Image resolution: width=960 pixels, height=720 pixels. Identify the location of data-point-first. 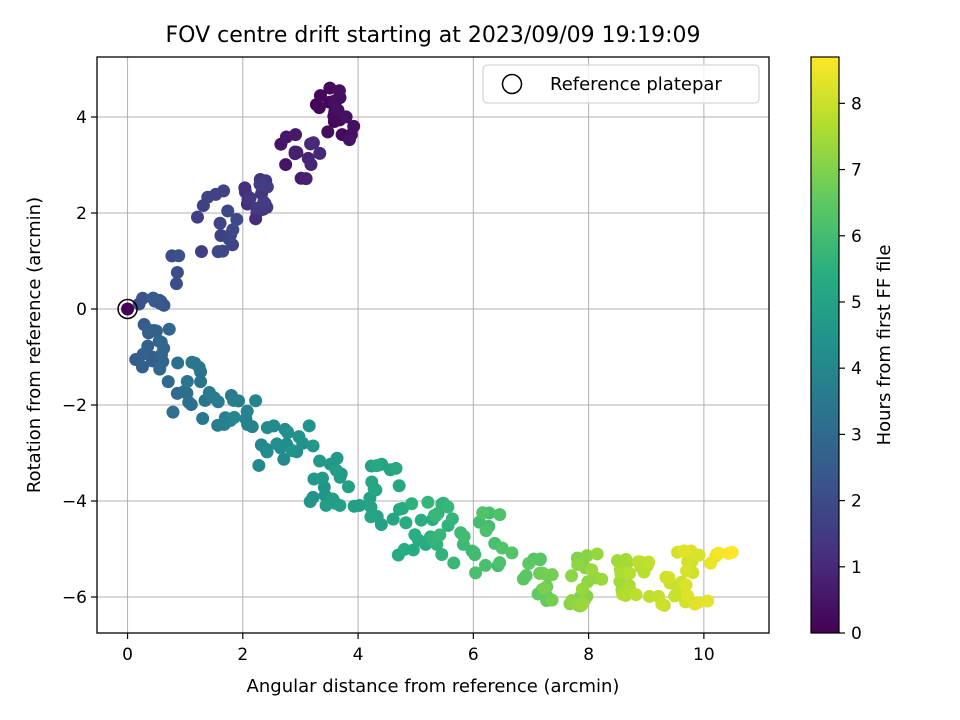
(128, 309).